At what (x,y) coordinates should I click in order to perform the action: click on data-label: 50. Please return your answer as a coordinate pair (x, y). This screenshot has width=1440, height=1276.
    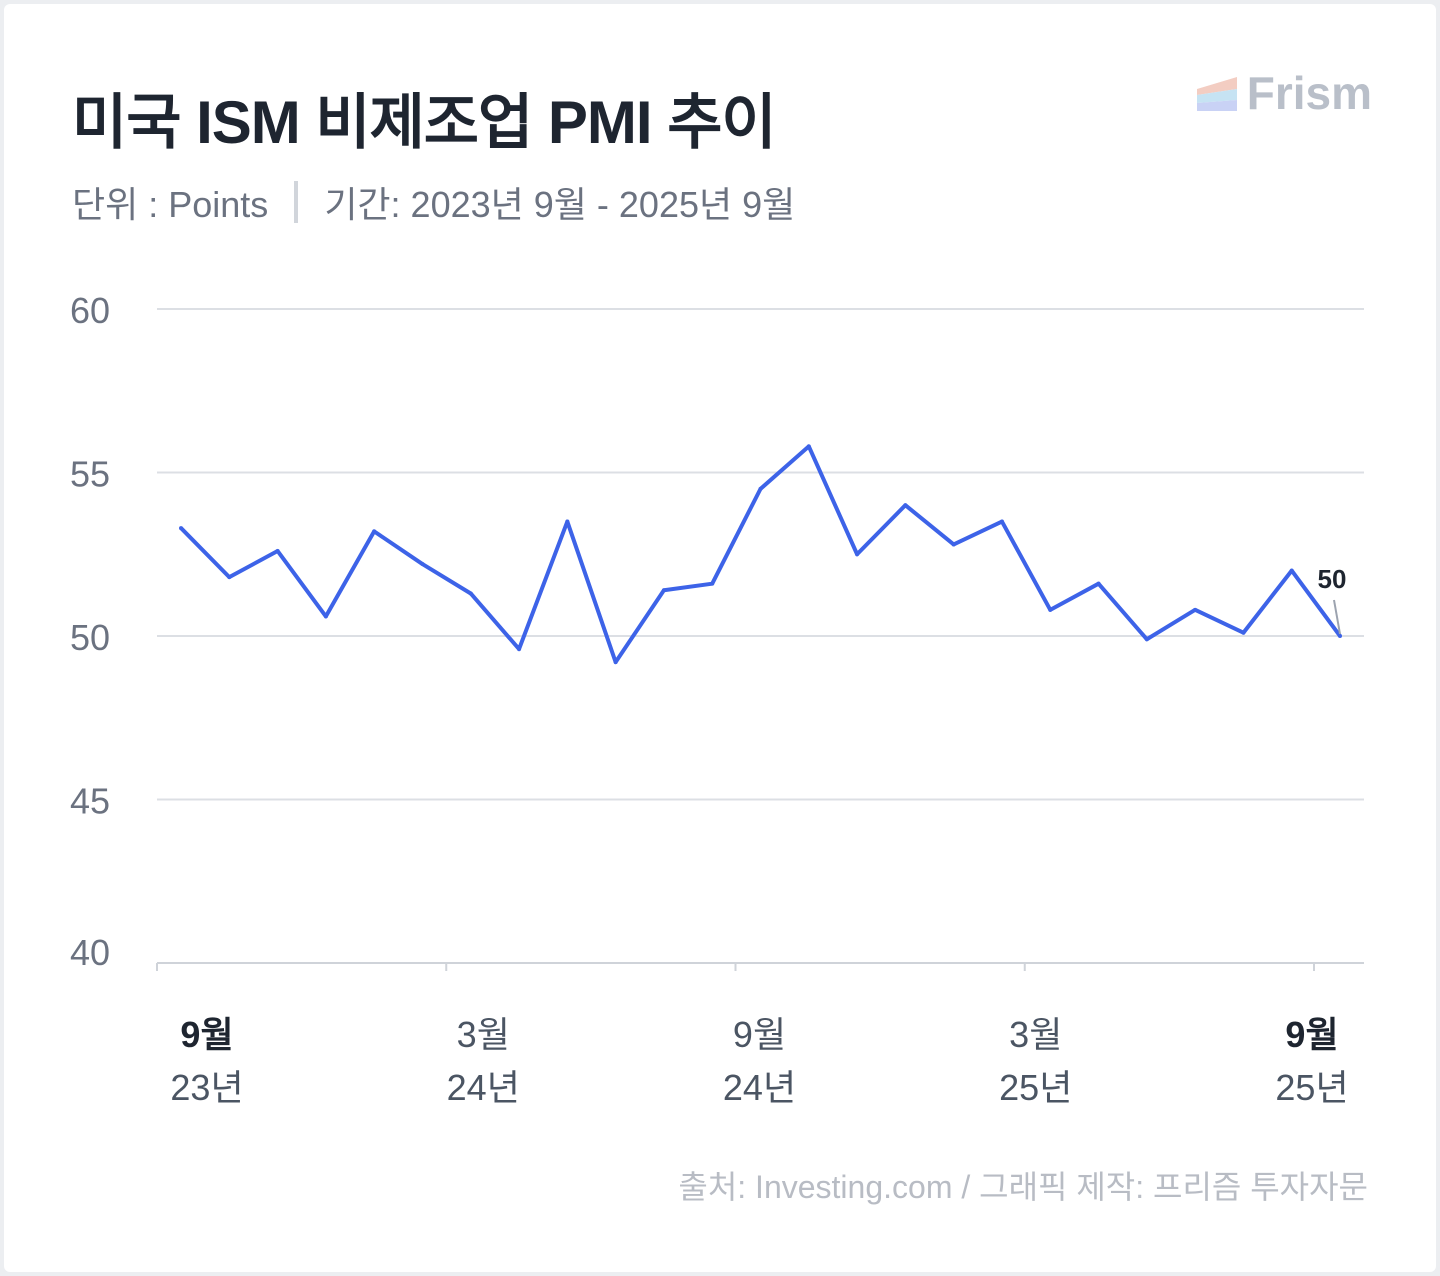
    Looking at the image, I should click on (1332, 579).